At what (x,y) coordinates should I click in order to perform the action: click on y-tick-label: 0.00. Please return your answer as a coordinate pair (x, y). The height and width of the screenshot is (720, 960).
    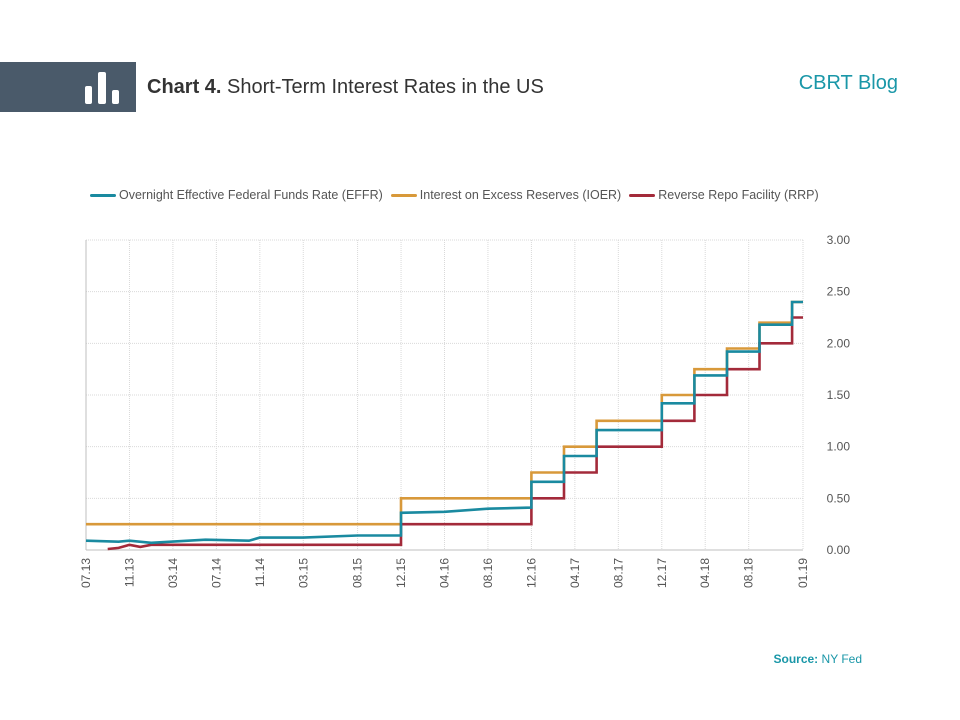
    Looking at the image, I should click on (839, 550).